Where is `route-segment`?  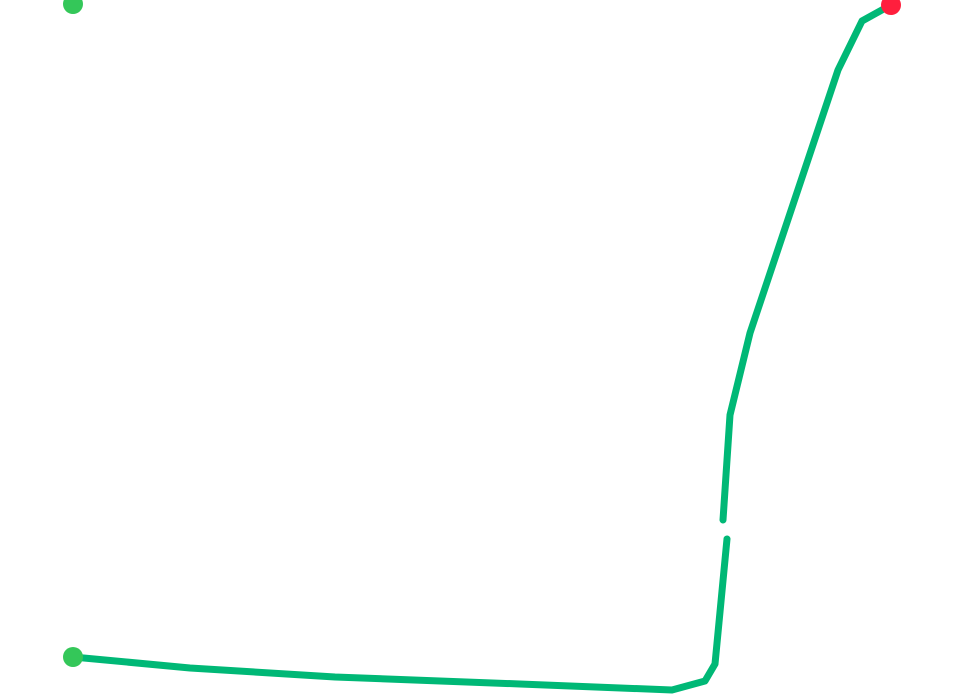 route-segment is located at coordinates (807, 262).